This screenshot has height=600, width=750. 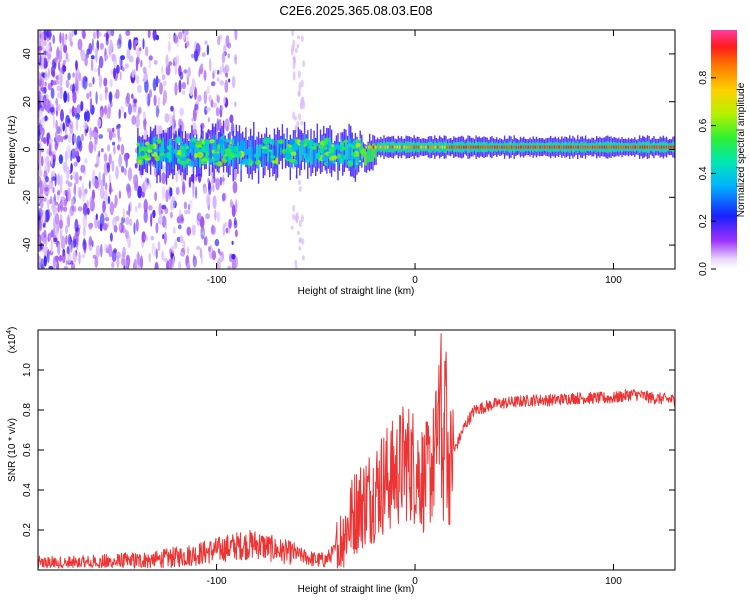 What do you see at coordinates (27, 490) in the screenshot?
I see `snr-y-tick-label: 0.4` at bounding box center [27, 490].